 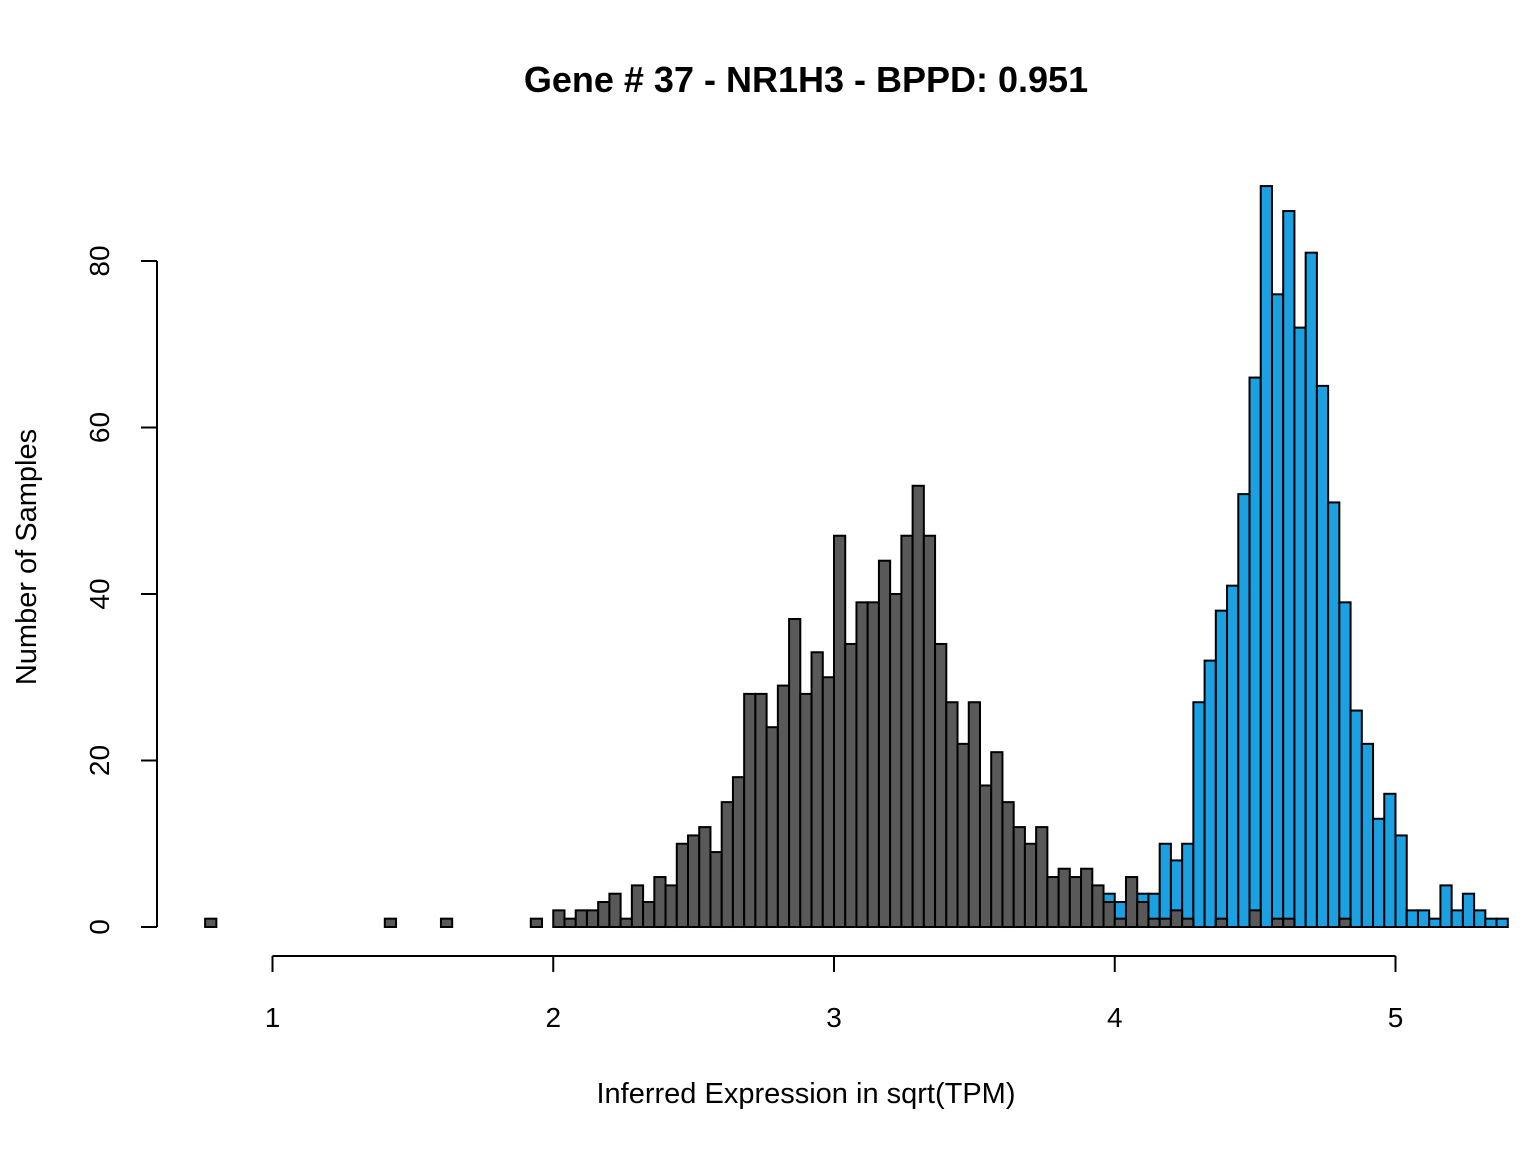 I want to click on y-tick-label: 40, so click(x=99, y=593).